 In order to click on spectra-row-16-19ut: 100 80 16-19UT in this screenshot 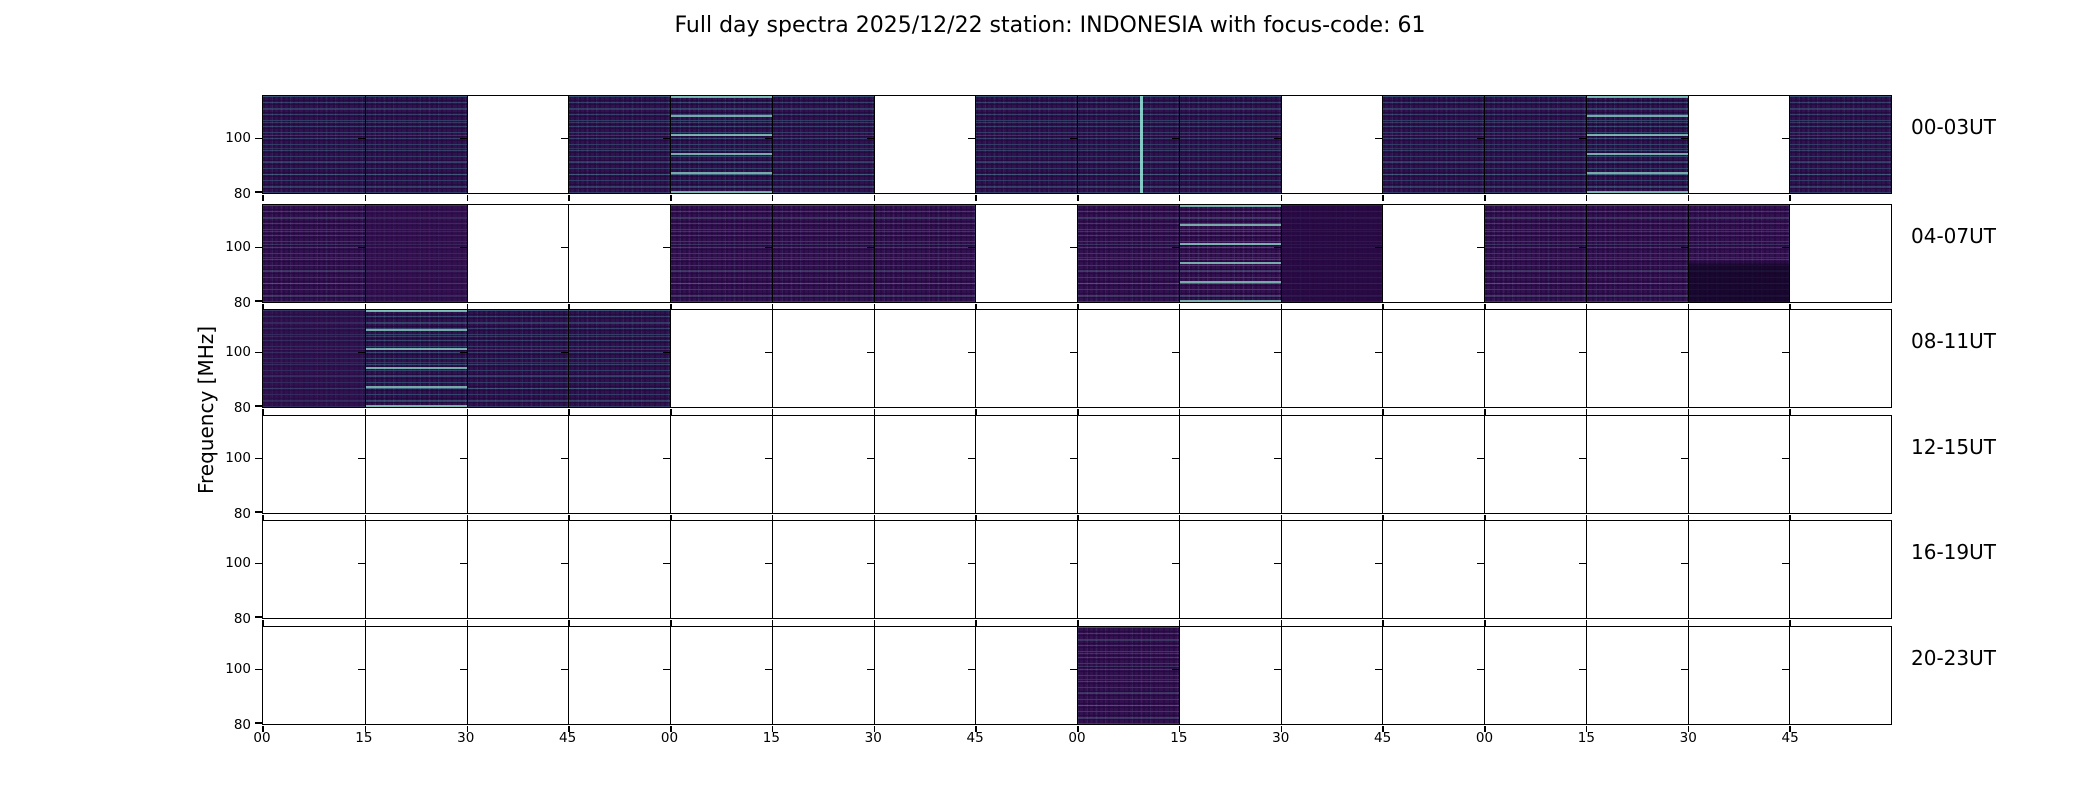, I will do `click(1110, 573)`.